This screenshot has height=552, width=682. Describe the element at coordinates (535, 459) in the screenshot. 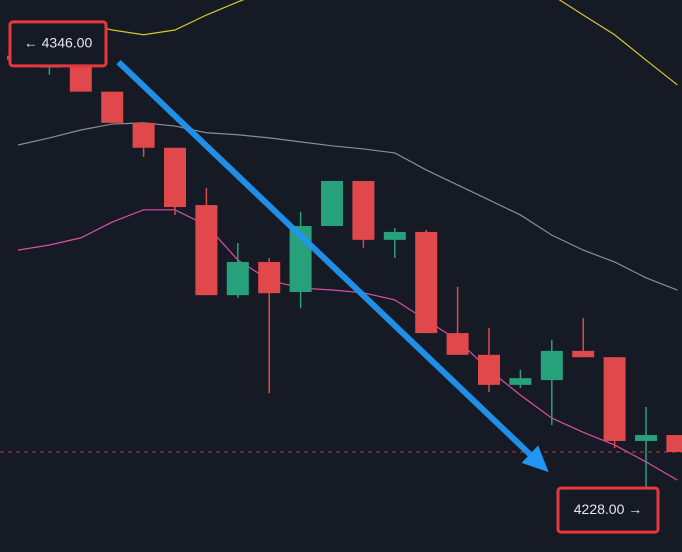

I see `trend-arrow-head` at that location.